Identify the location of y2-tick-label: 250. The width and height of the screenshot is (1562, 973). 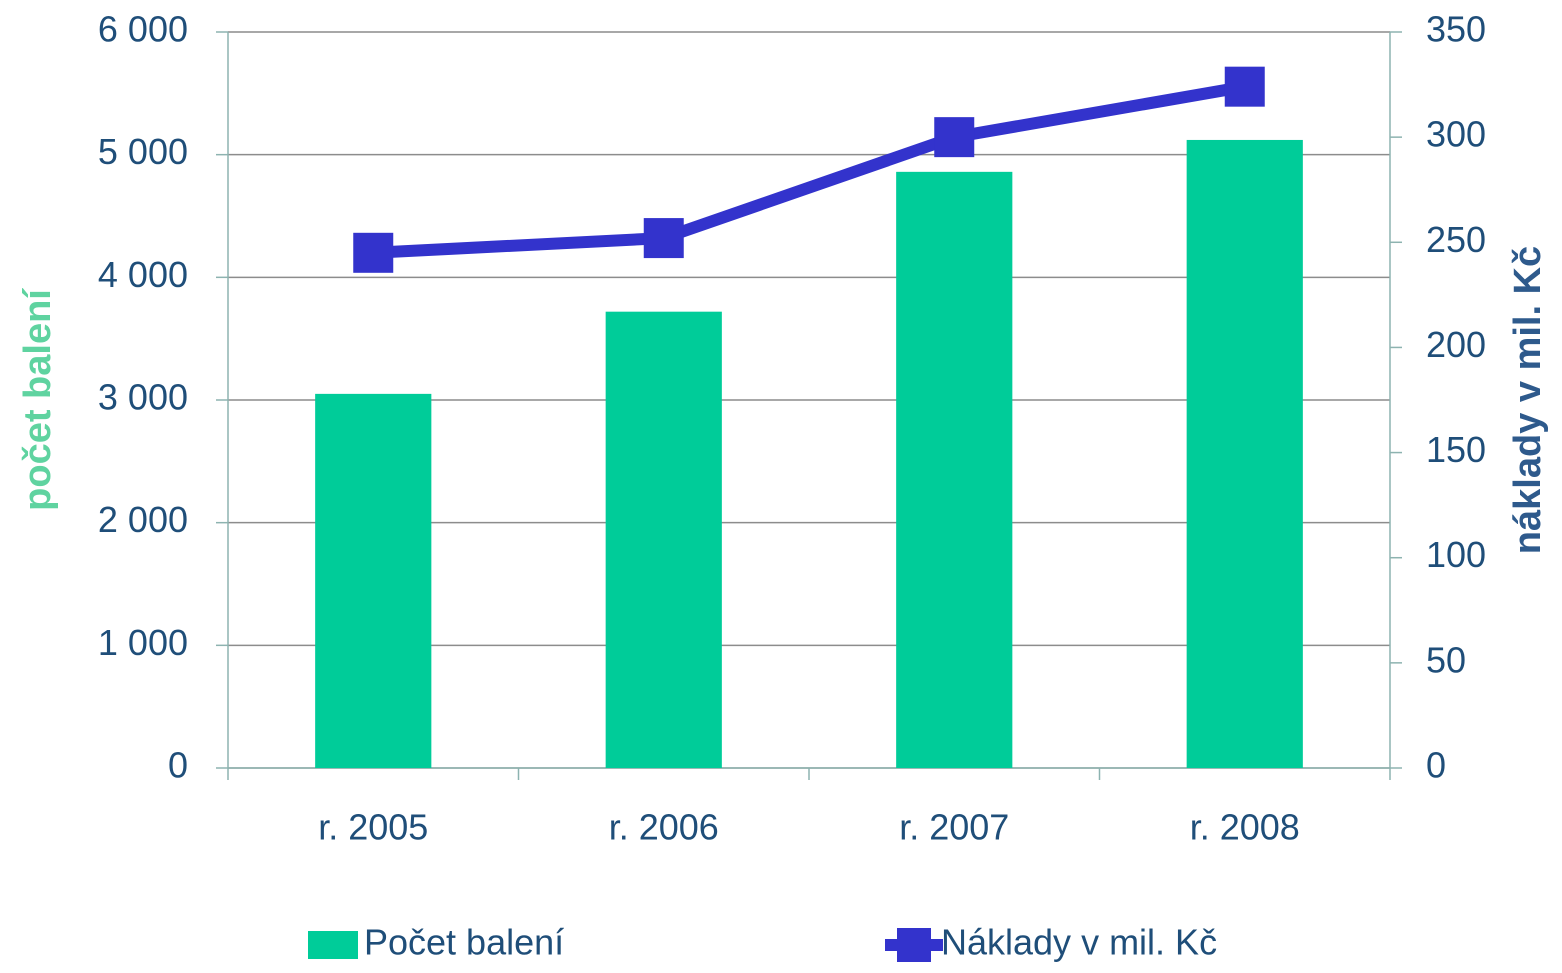
(1456, 239).